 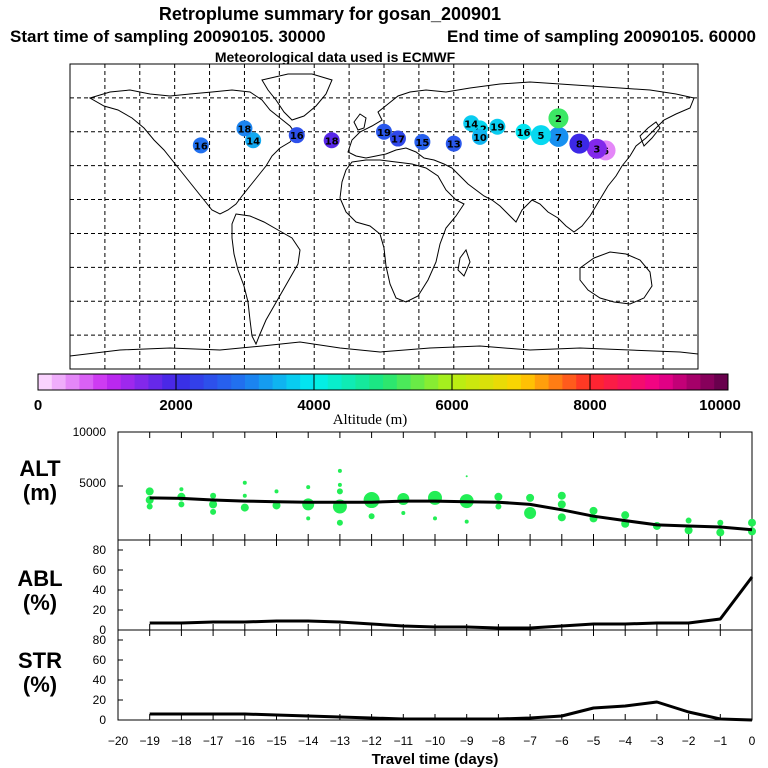 I want to click on plume-clusters: 6387516191210141315171816141816192, so click(x=404, y=134).